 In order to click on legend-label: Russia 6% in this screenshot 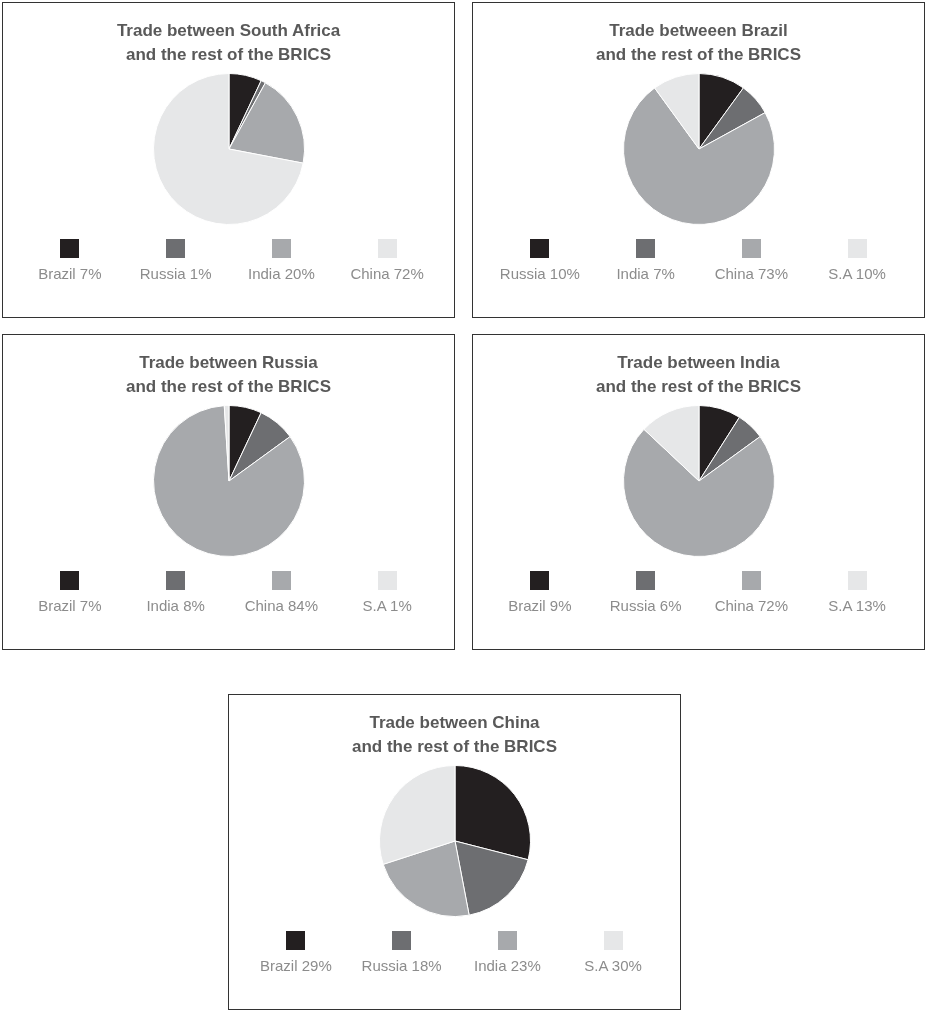, I will do `click(645, 605)`.